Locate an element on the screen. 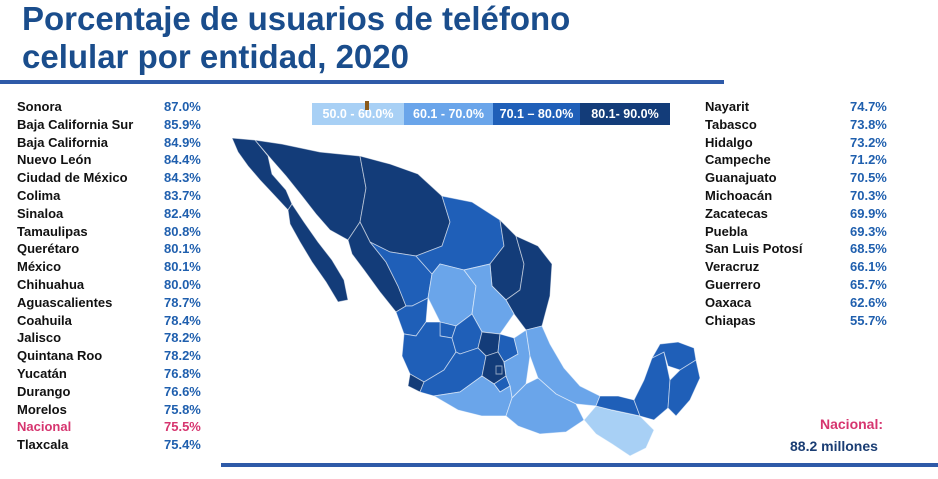  state-name: Quintana Roo is located at coordinates (60, 356).